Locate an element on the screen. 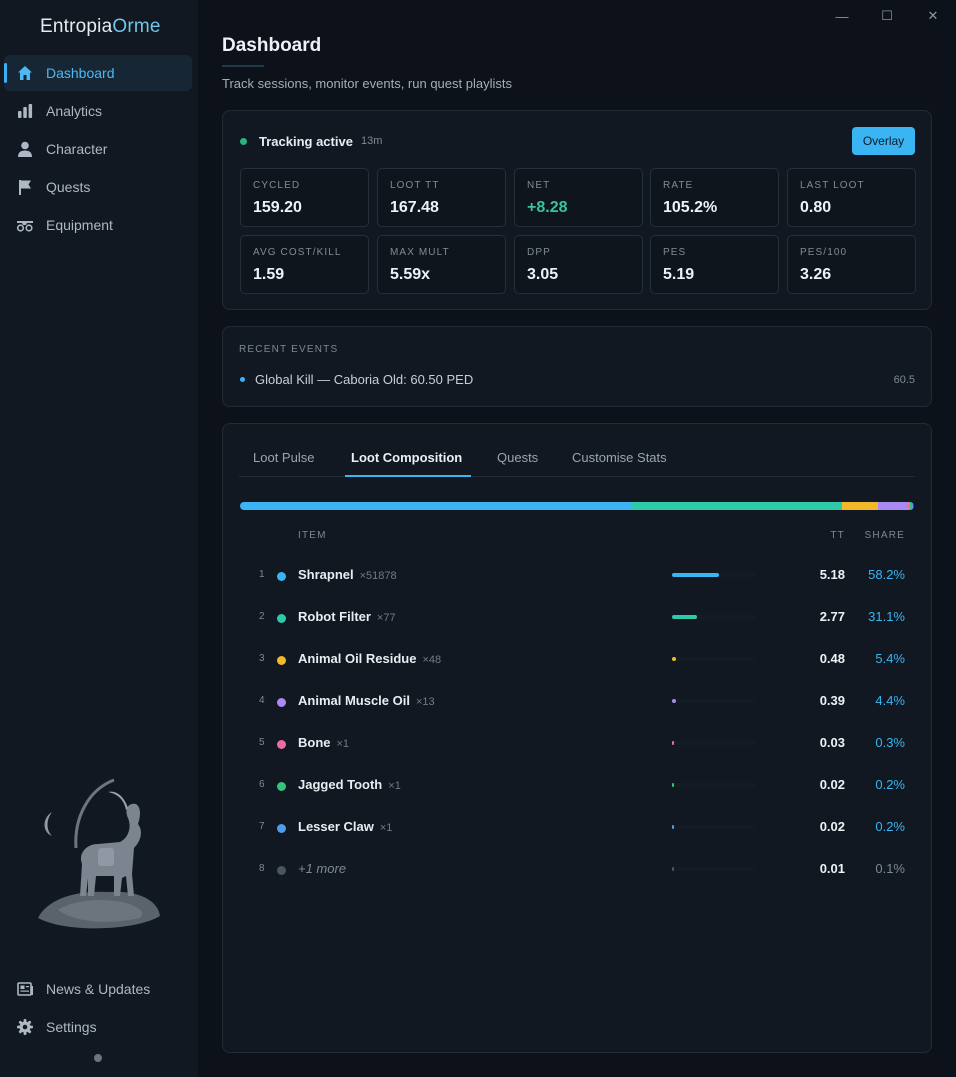  item-name: Bone ×1 is located at coordinates (323, 742).